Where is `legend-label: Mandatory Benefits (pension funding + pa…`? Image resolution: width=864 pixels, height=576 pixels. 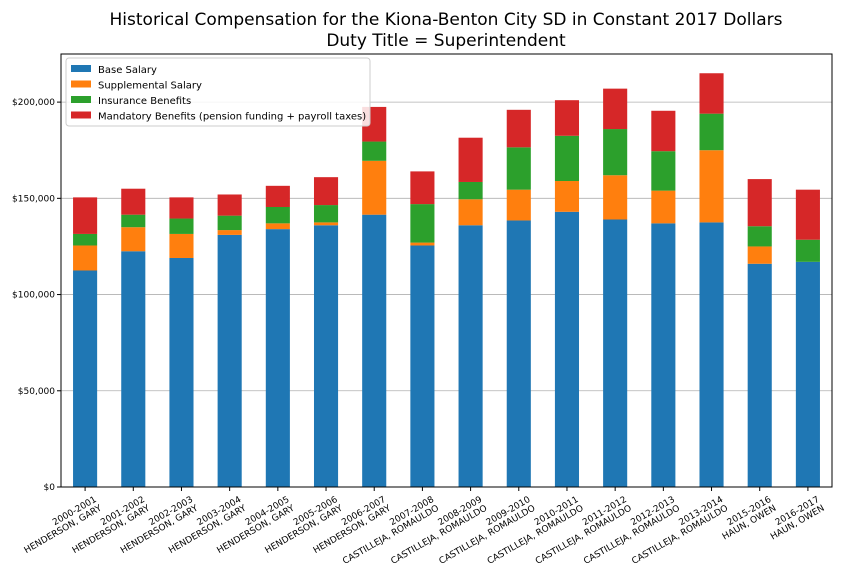
legend-label: Mandatory Benefits (pension funding + pa… is located at coordinates (232, 117).